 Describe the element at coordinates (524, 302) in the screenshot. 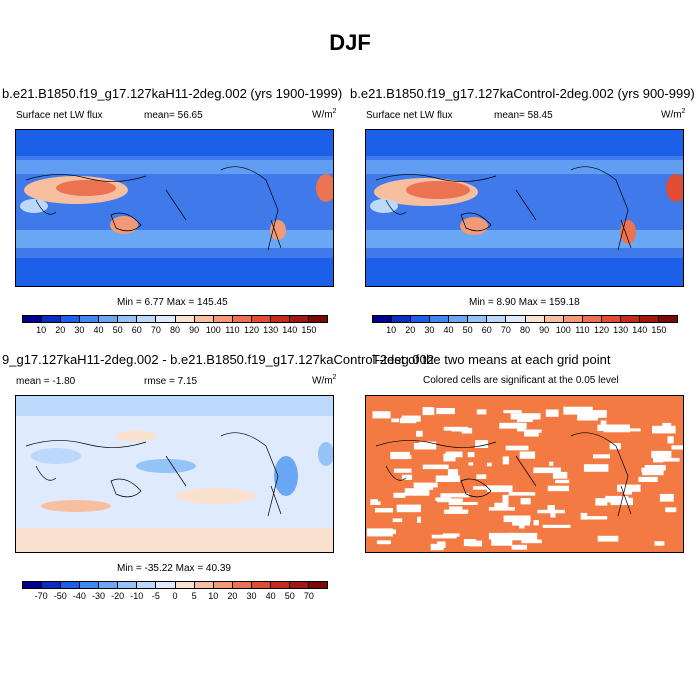

I see `panel2-stats: Min = 8.90 Max = 159.18` at that location.